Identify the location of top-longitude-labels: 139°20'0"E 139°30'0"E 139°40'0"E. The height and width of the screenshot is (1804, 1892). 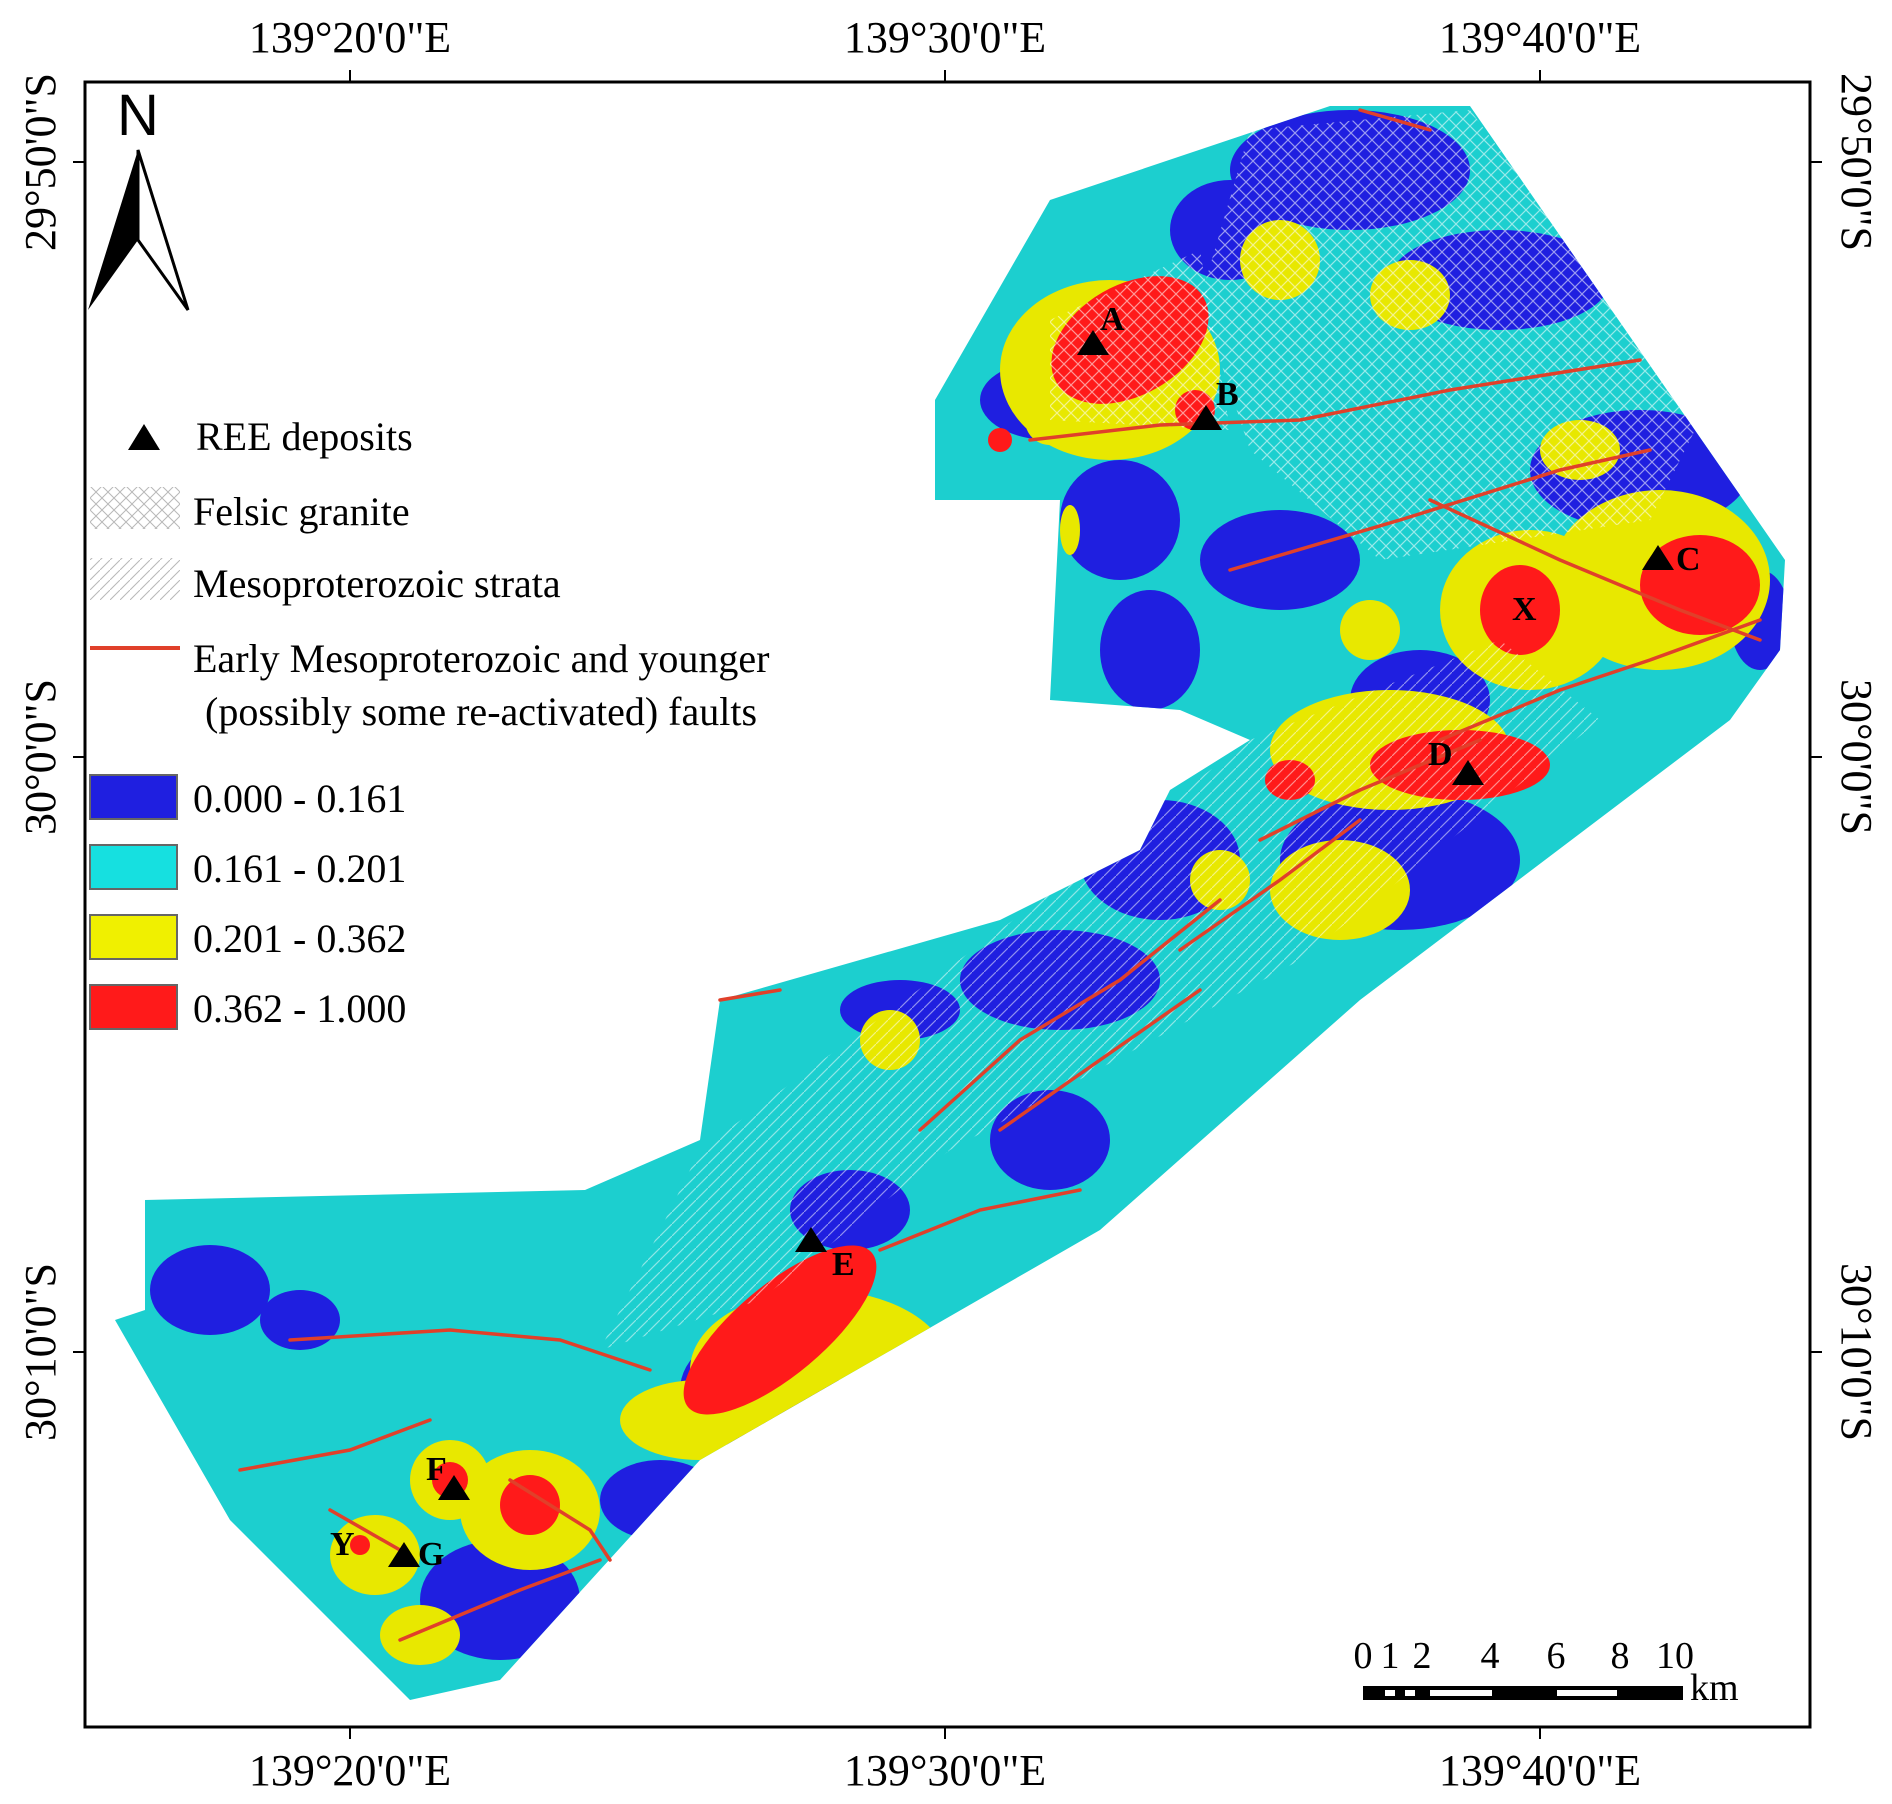
(945, 37).